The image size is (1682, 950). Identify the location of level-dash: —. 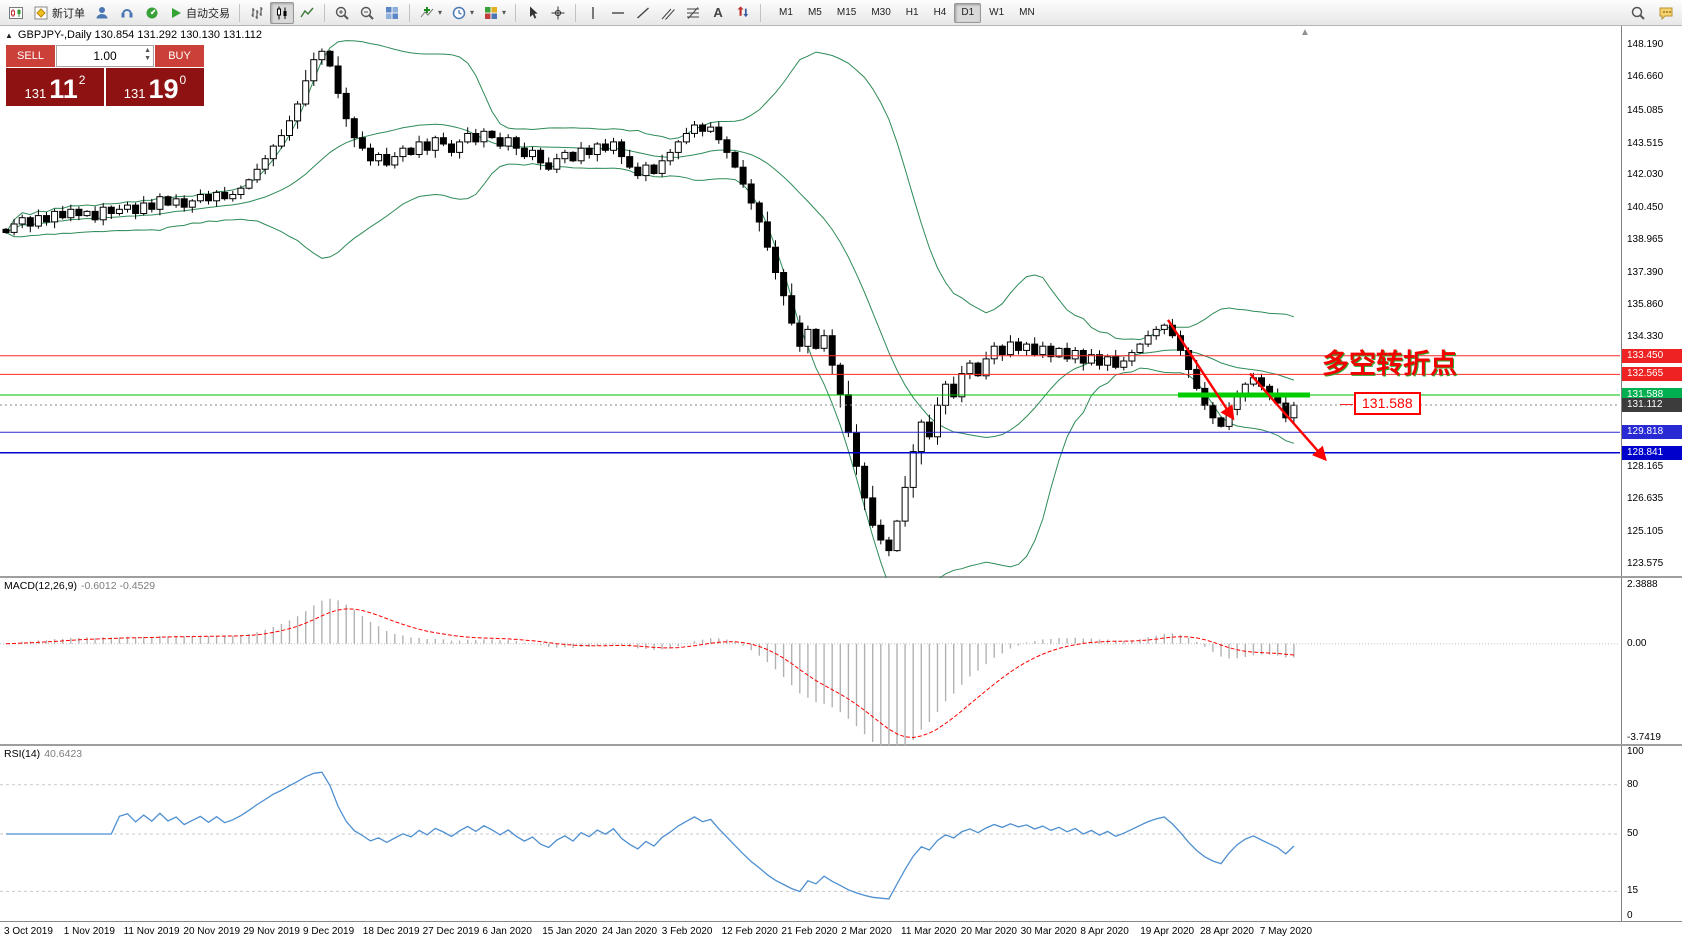
(1346, 403).